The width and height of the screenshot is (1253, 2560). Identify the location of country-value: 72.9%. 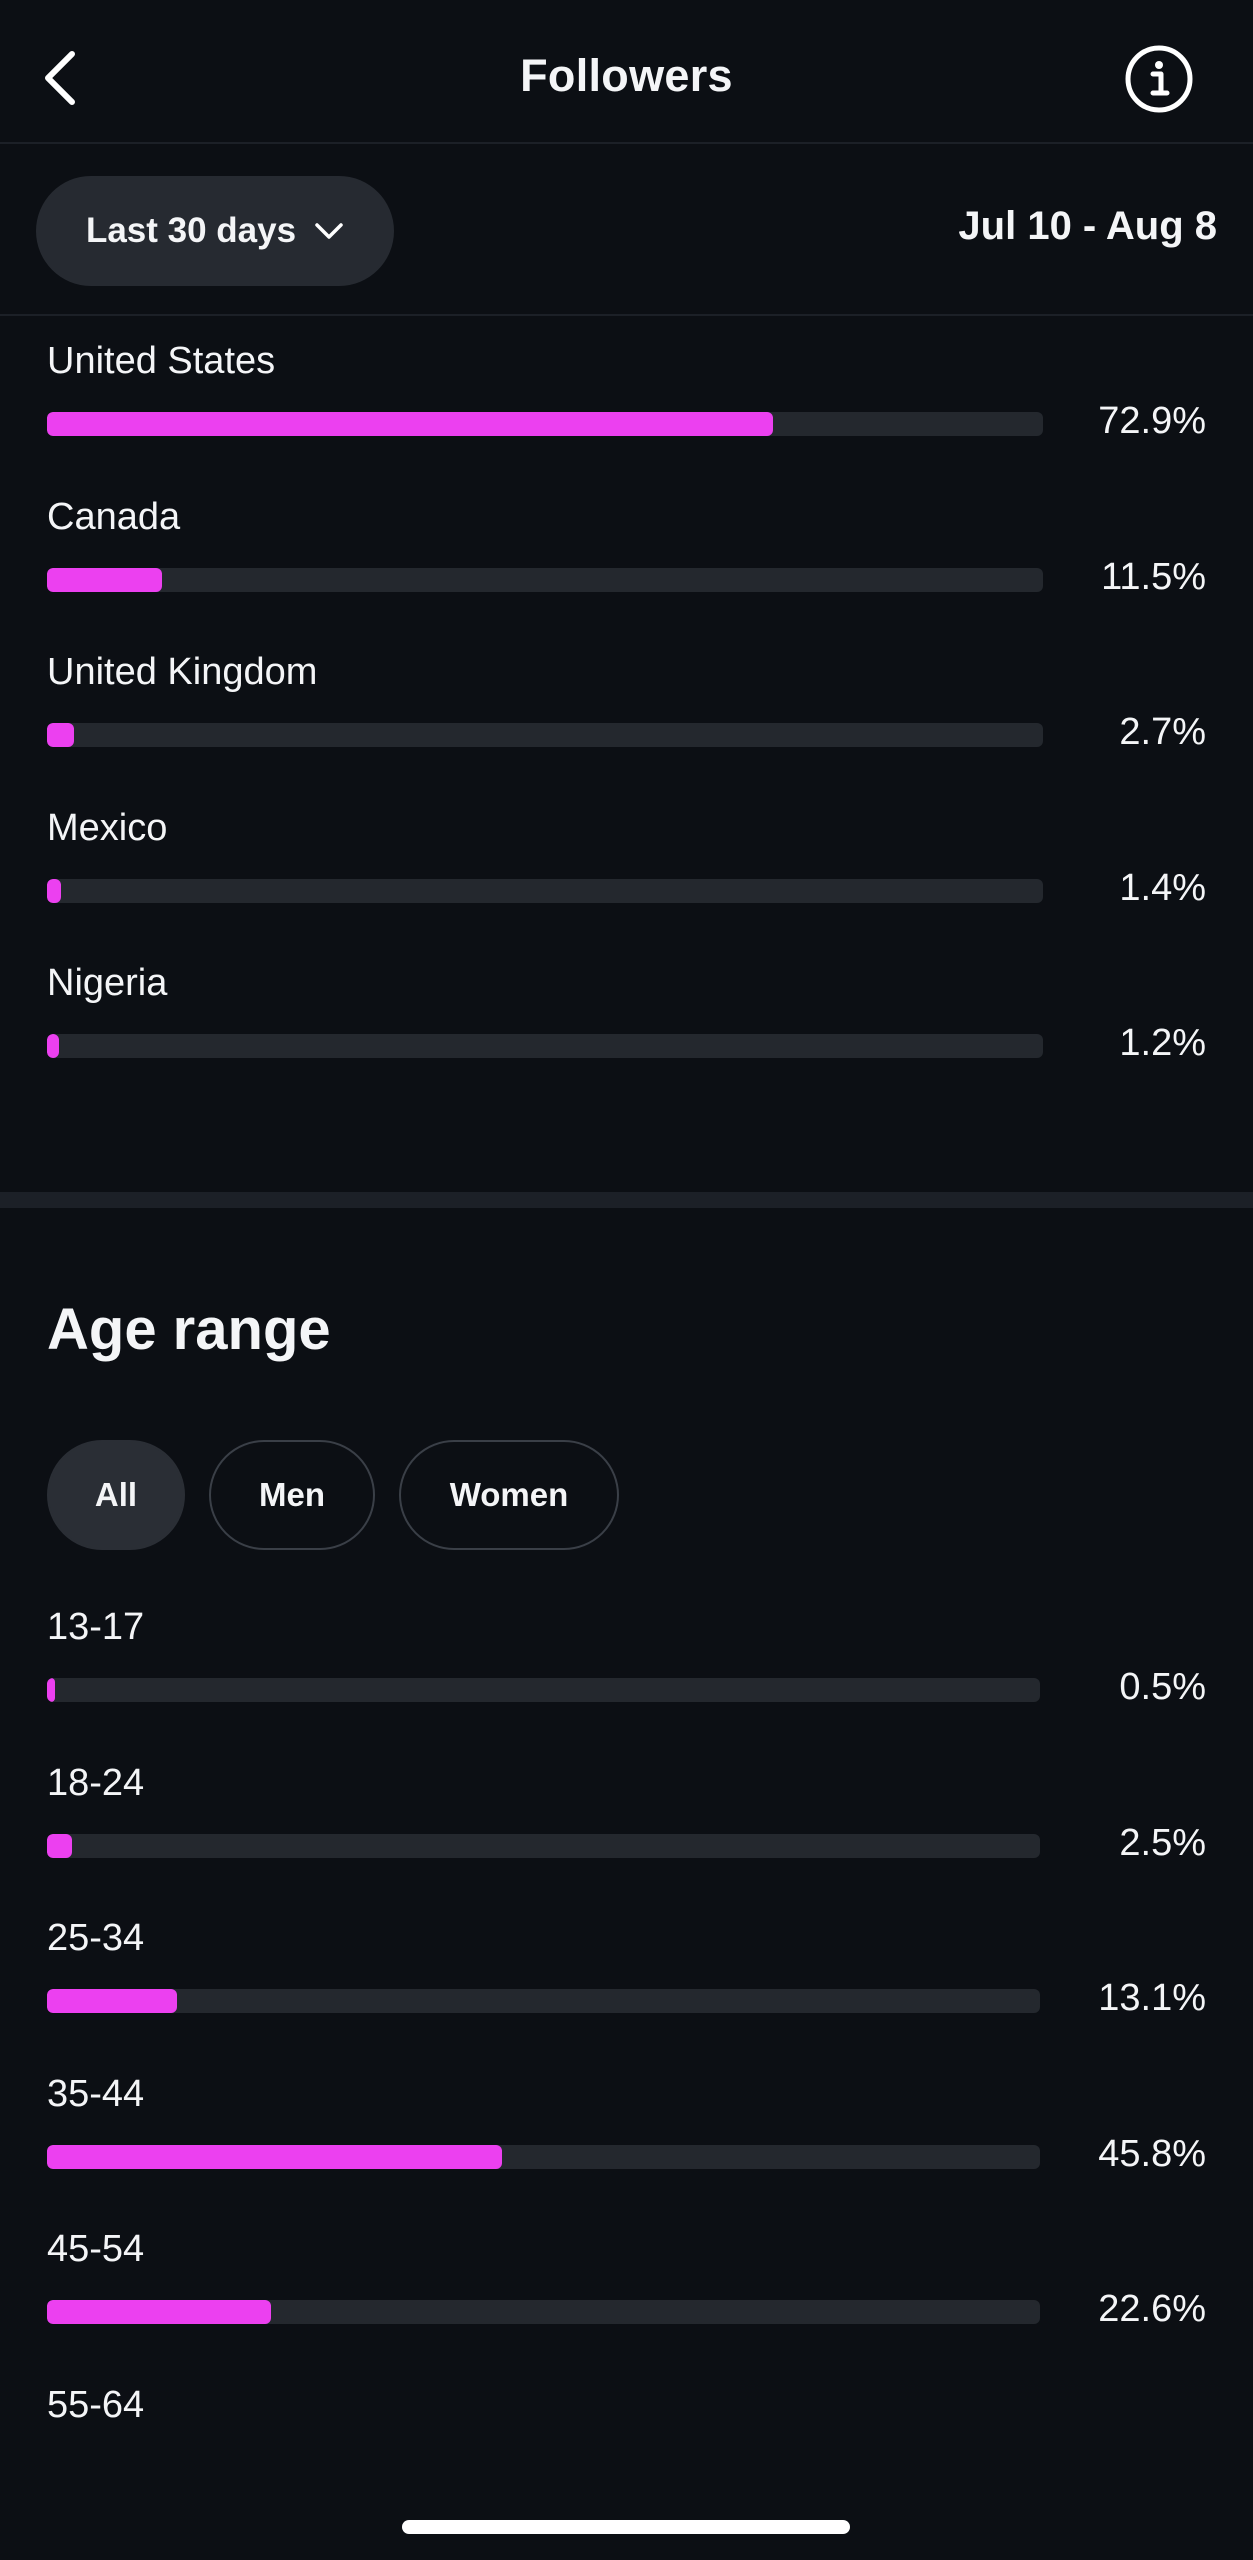
(1152, 421).